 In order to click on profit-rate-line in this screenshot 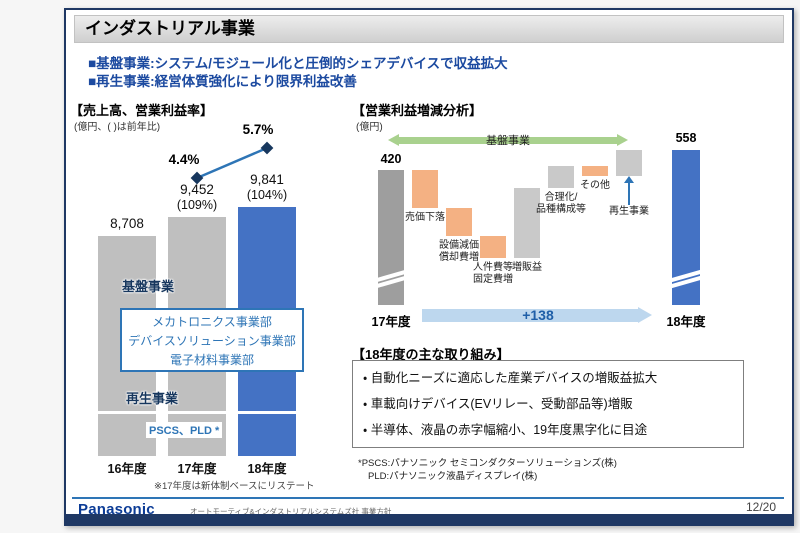, I will do `click(232, 163)`.